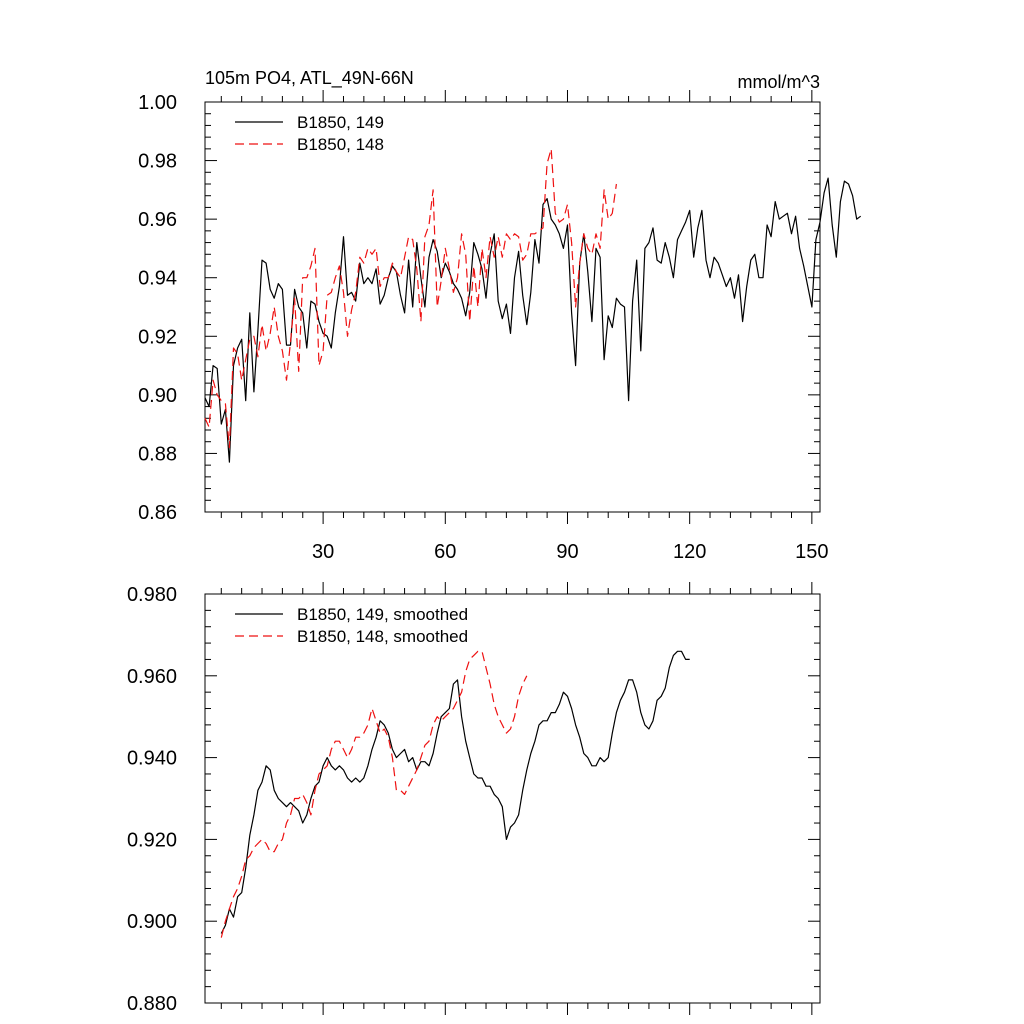 This screenshot has width=1024, height=1024. I want to click on legend-label-1: B1850, 149, so click(340, 122).